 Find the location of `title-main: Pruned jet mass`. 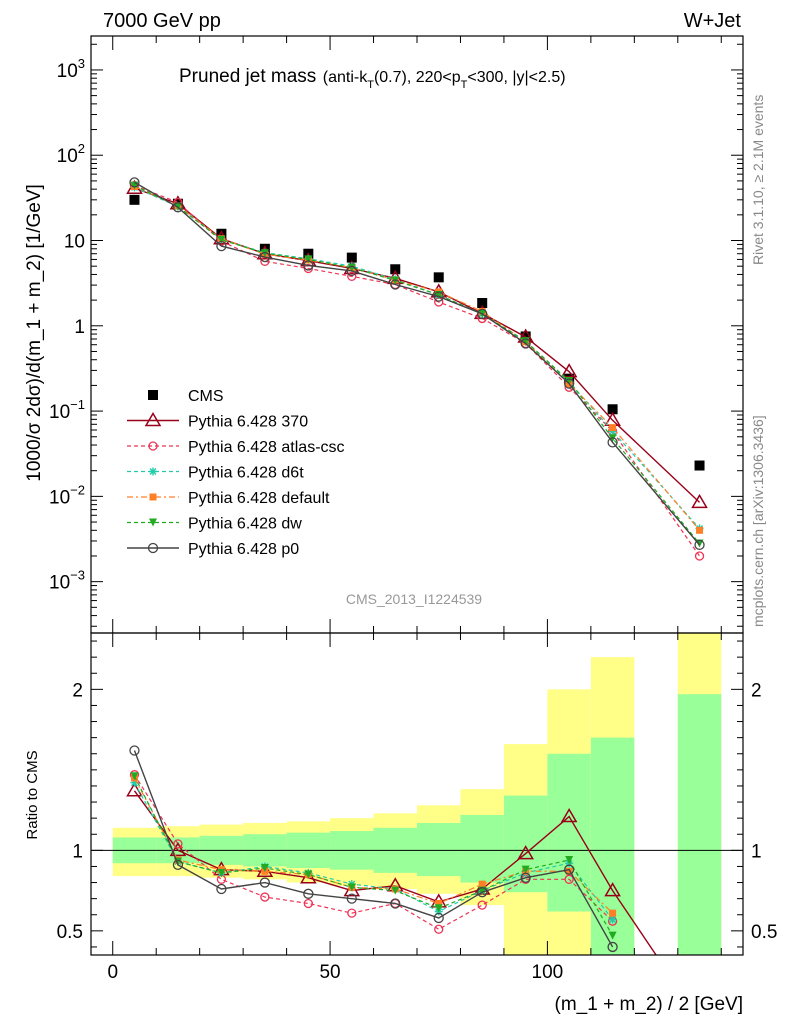

title-main: Pruned jet mass is located at coordinates (247, 76).